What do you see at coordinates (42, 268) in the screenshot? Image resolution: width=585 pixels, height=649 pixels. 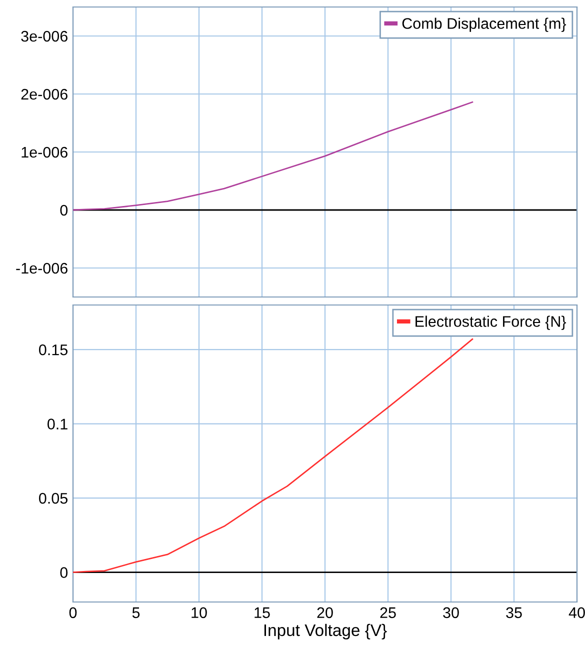 I see `y-tick-label: -1e-006` at bounding box center [42, 268].